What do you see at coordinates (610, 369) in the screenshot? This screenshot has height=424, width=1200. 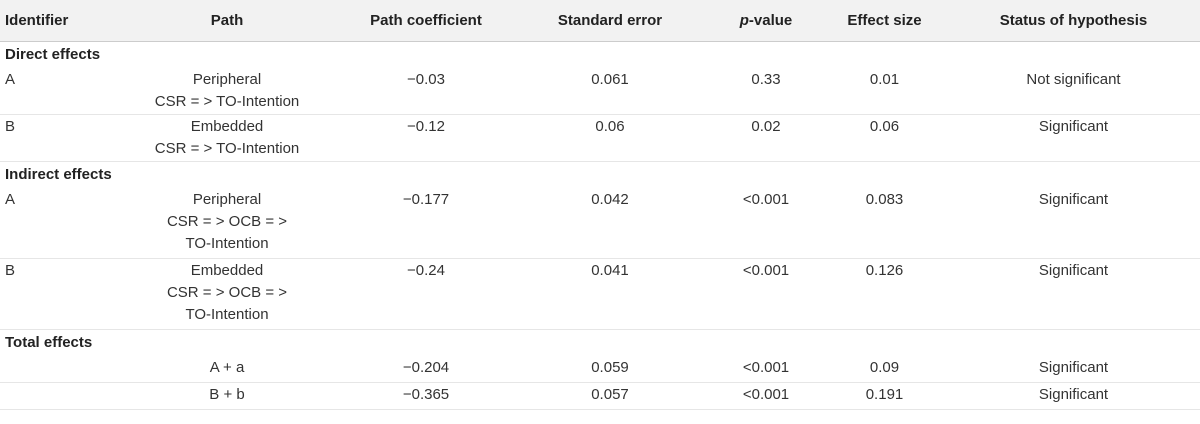 I see `cell-standard-error: 0.059` at bounding box center [610, 369].